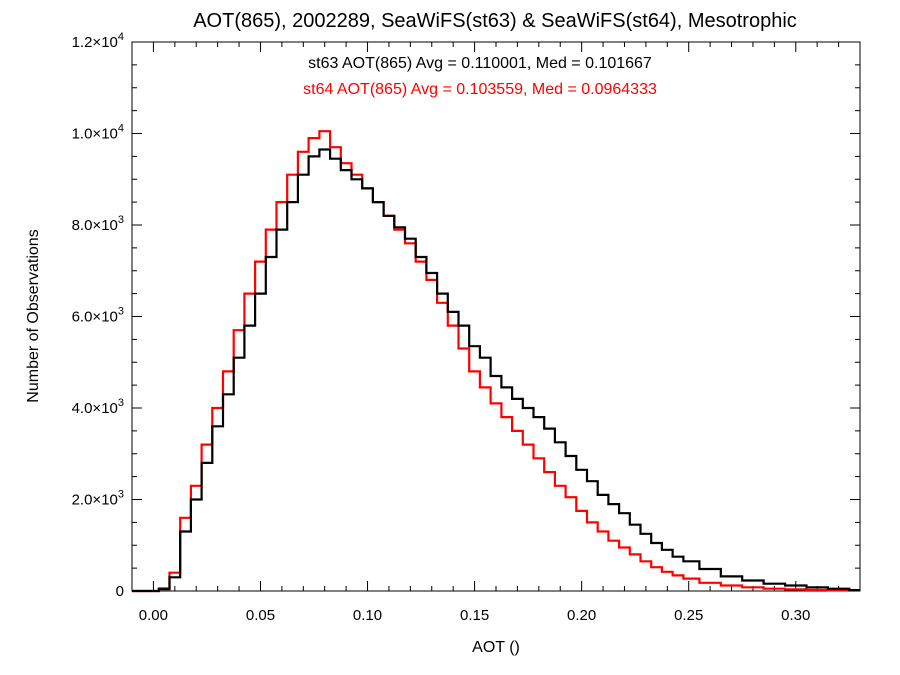 Image resolution: width=900 pixels, height=675 pixels. I want to click on y-tick-label: 6.0×10³, so click(98, 316).